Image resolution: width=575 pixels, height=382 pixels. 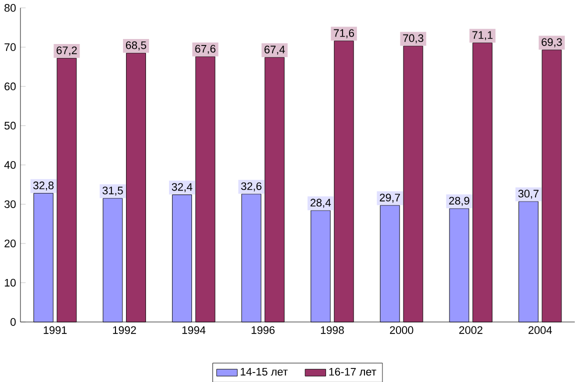 What do you see at coordinates (182, 187) in the screenshot?
I see `data-label: 32,4` at bounding box center [182, 187].